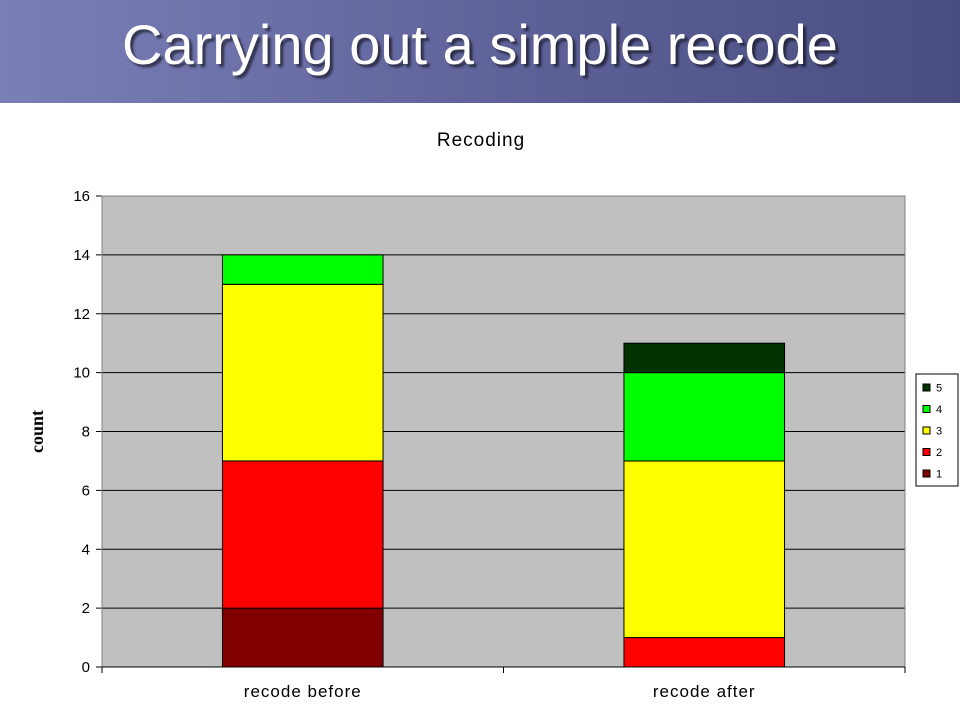 This screenshot has width=960, height=720. I want to click on legend: 5 4 3 2 1, so click(937, 430).